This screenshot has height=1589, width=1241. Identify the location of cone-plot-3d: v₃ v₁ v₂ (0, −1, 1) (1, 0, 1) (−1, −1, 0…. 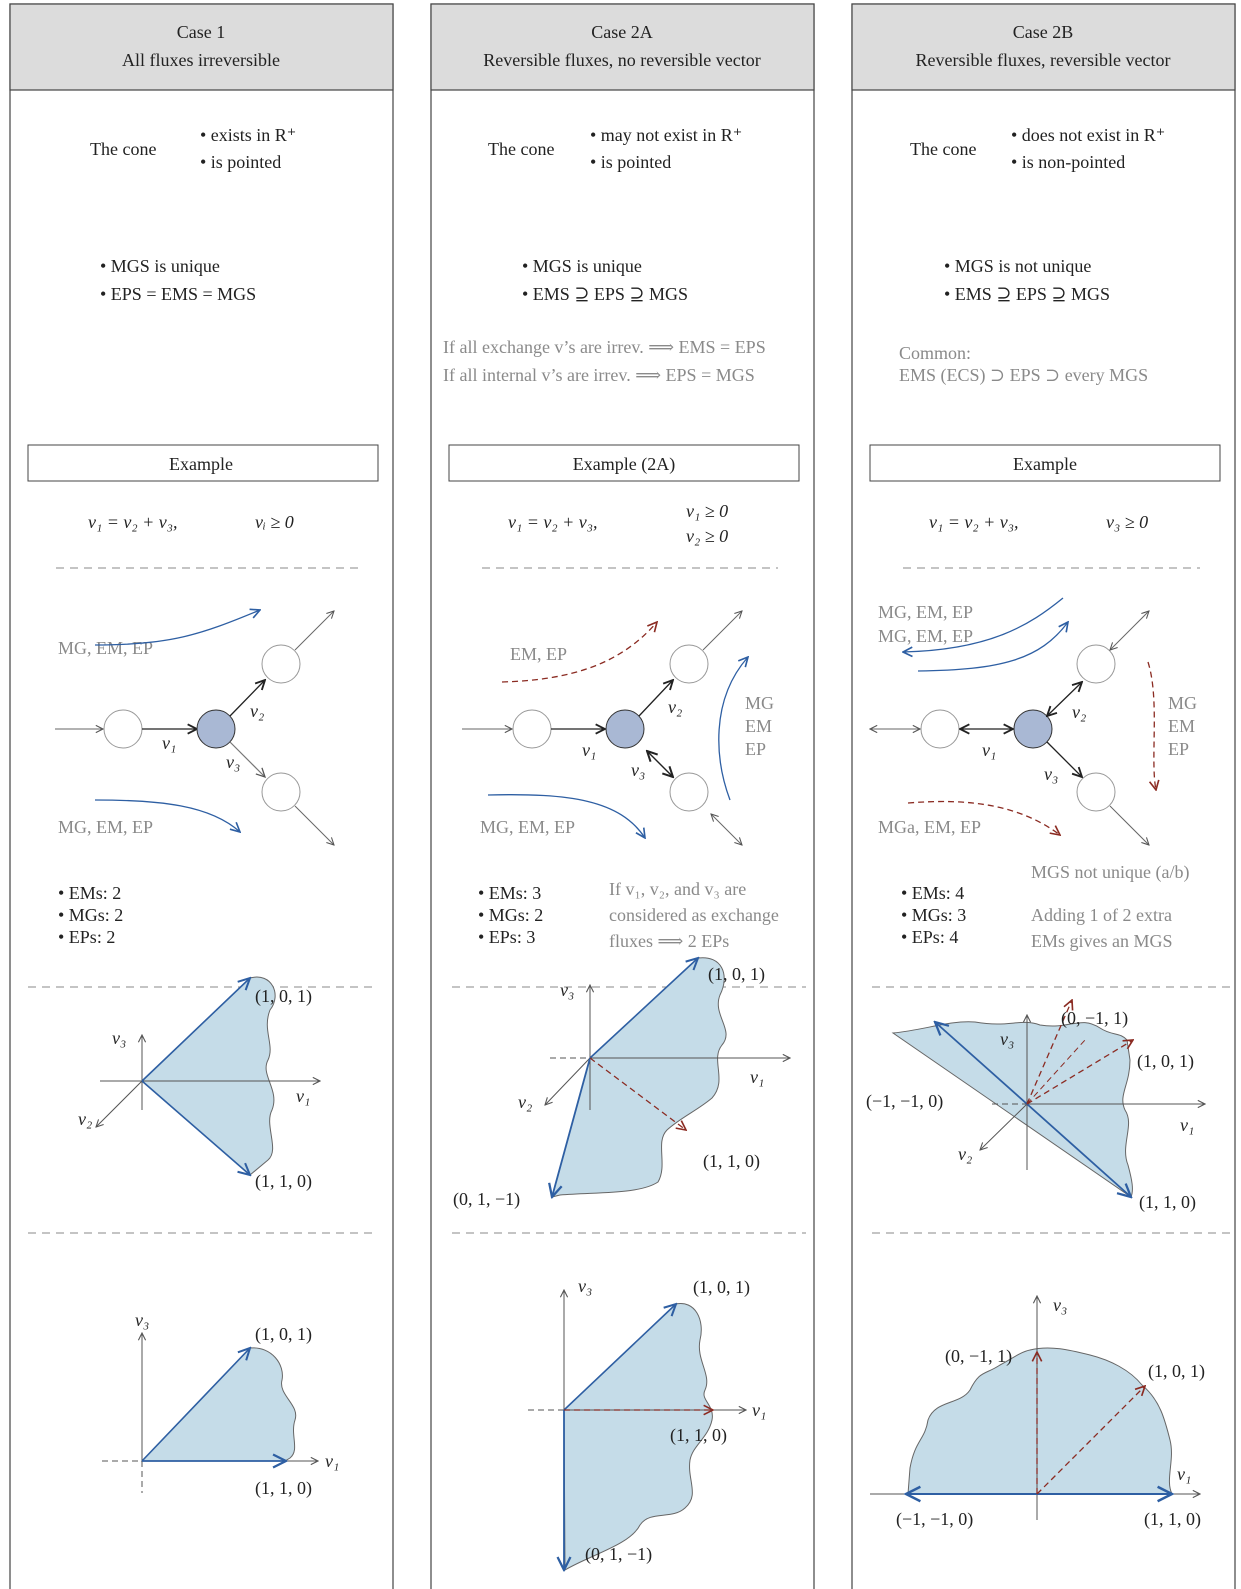
(1035, 1106).